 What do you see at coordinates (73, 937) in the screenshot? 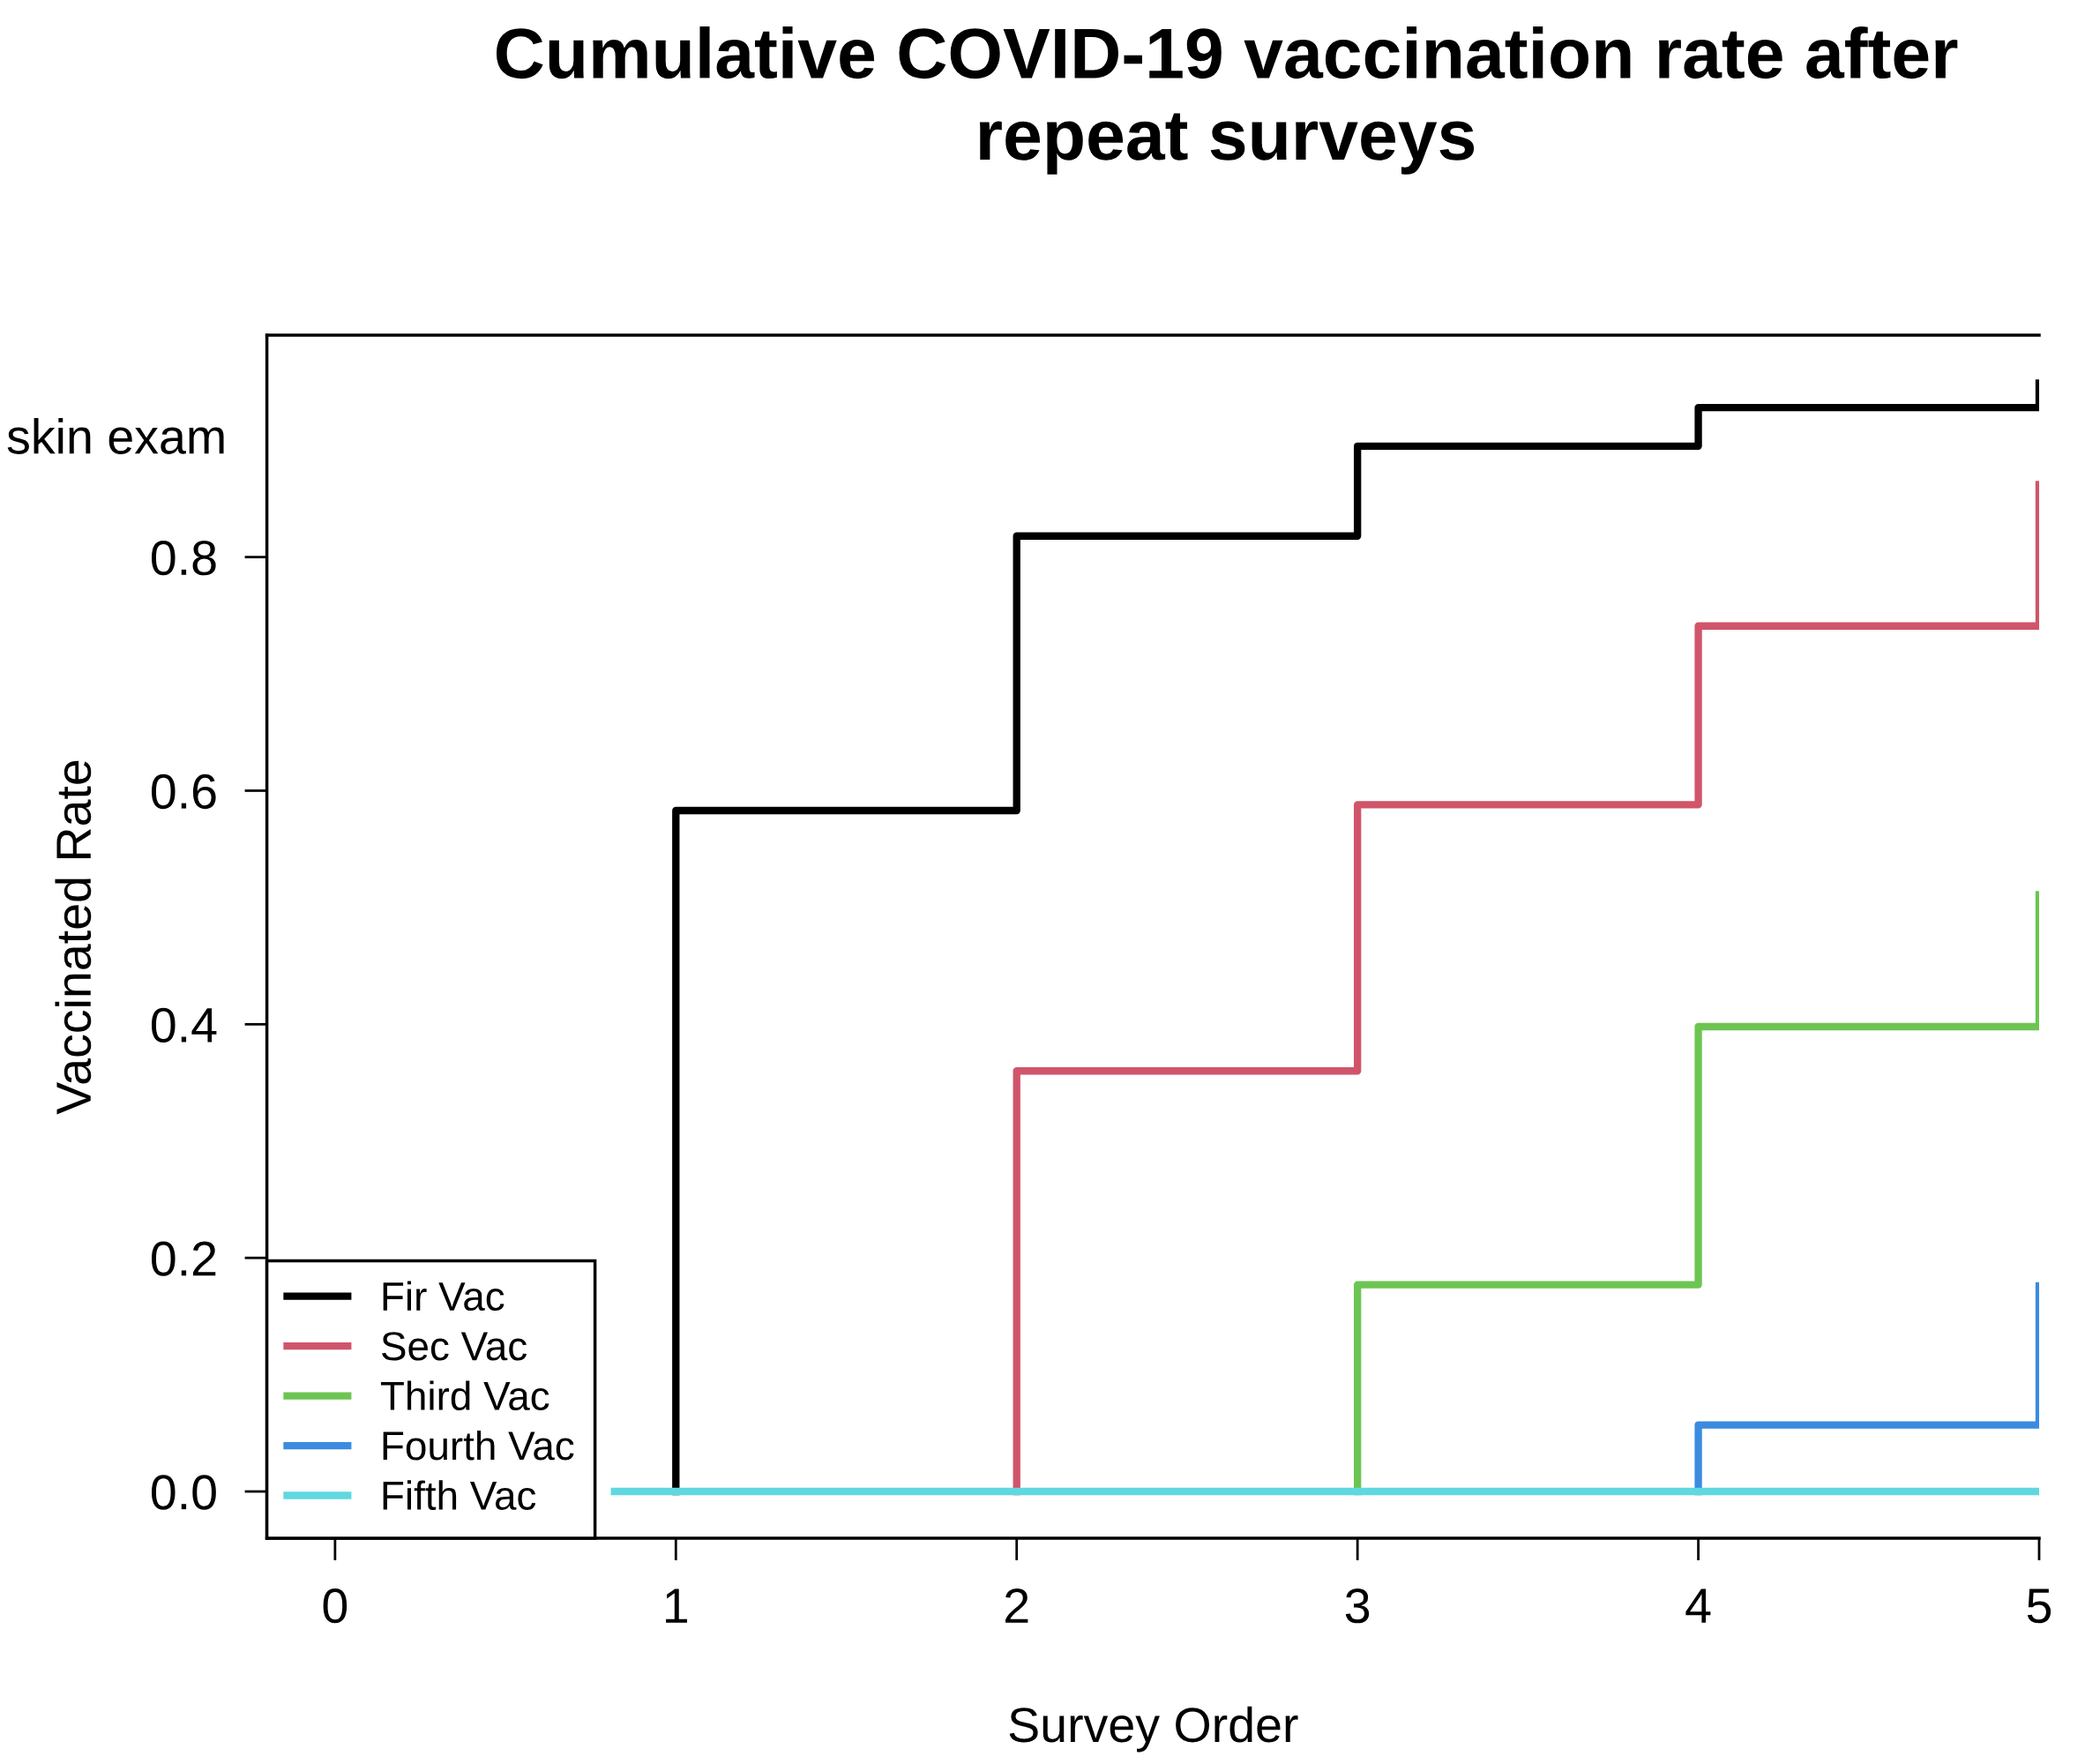
I see `y-axis-title: Vaccinated Rate` at bounding box center [73, 937].